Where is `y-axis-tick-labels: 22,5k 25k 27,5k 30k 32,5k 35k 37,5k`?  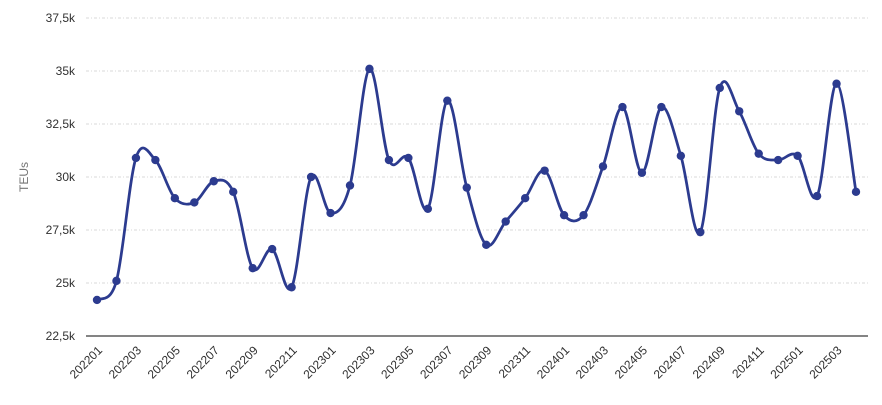 y-axis-tick-labels: 22,5k 25k 27,5k 30k 32,5k 35k 37,5k is located at coordinates (61, 177).